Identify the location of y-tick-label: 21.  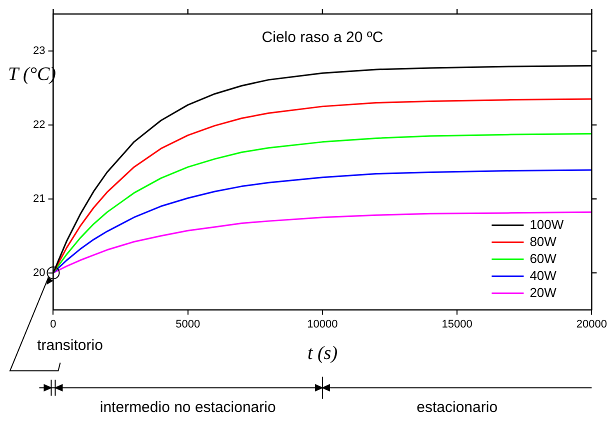
(39, 198).